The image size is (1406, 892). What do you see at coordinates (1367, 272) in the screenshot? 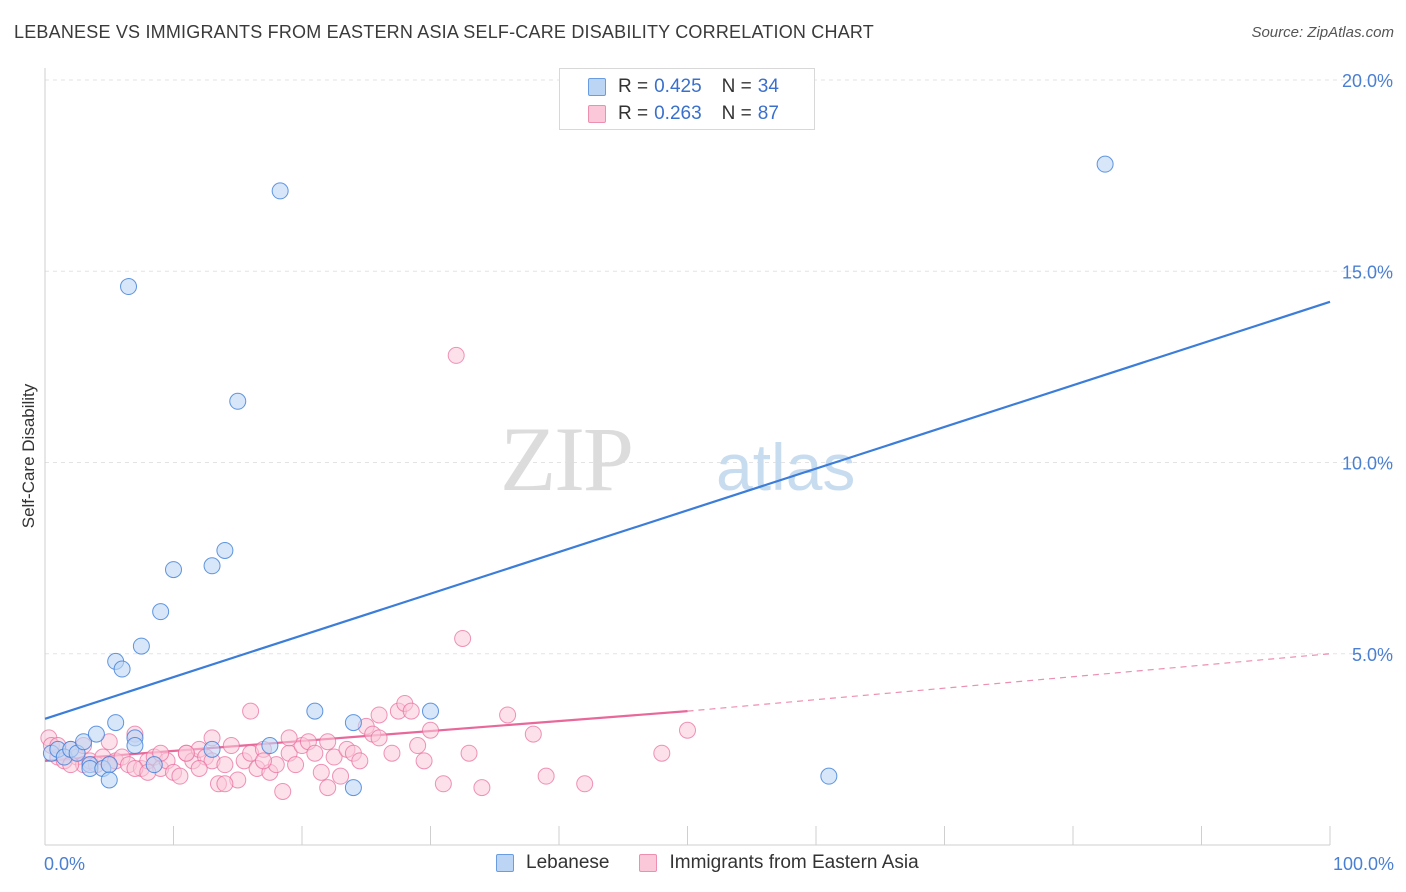
I see `y-tick-label: 15.0%` at bounding box center [1367, 272].